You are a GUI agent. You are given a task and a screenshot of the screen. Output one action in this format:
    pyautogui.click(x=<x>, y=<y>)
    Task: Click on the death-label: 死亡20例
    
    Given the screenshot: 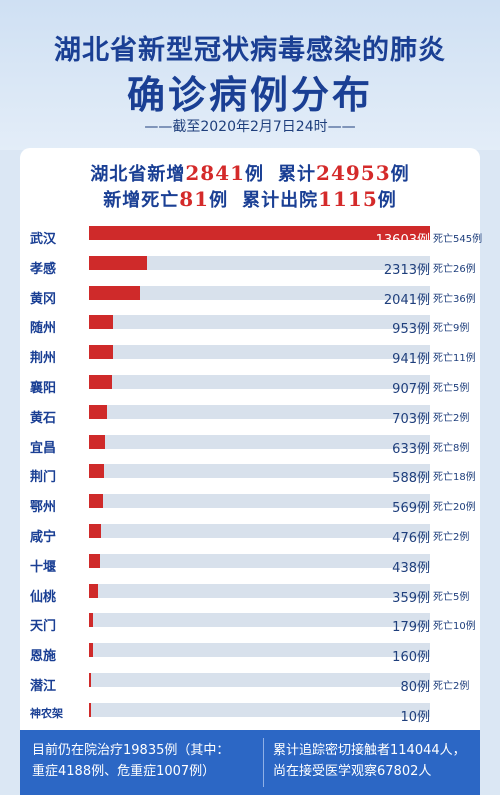 What is the action you would take?
    pyautogui.click(x=454, y=508)
    